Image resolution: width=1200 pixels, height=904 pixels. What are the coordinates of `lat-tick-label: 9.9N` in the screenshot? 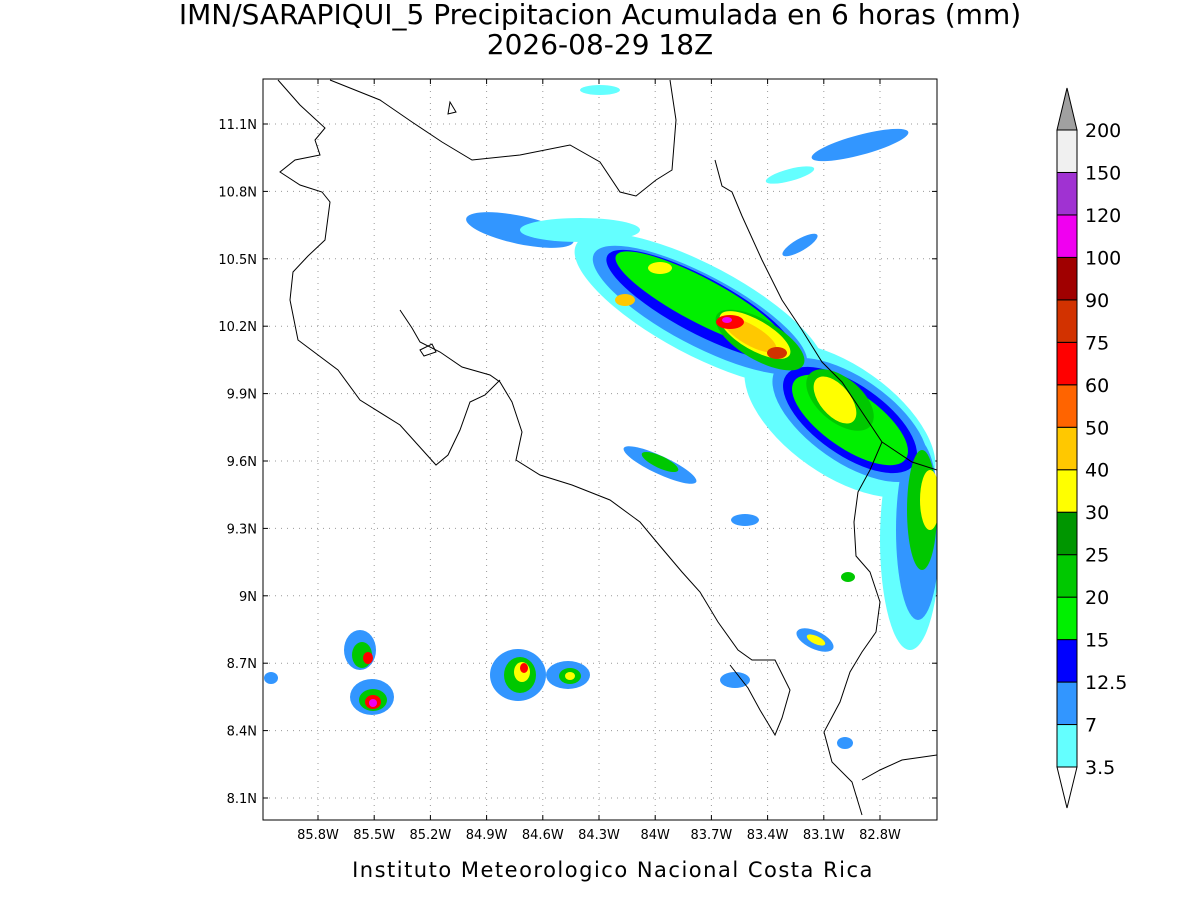 It's located at (242, 395).